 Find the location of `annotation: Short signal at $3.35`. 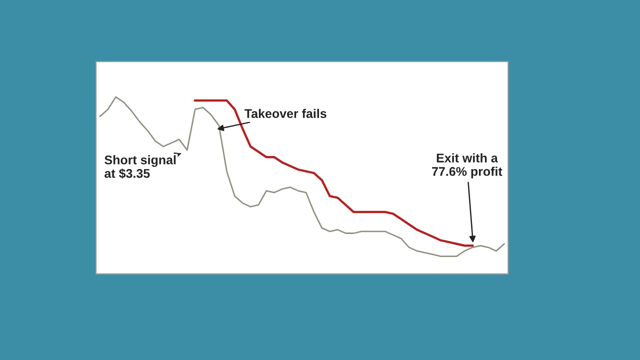

annotation: Short signal at $3.35 is located at coordinates (140, 167).